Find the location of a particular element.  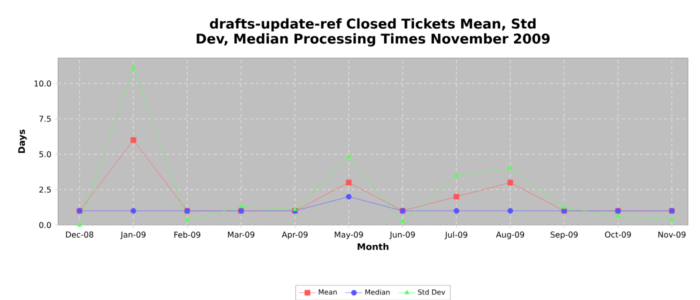

x-tick-label: Aug-09 is located at coordinates (510, 236).